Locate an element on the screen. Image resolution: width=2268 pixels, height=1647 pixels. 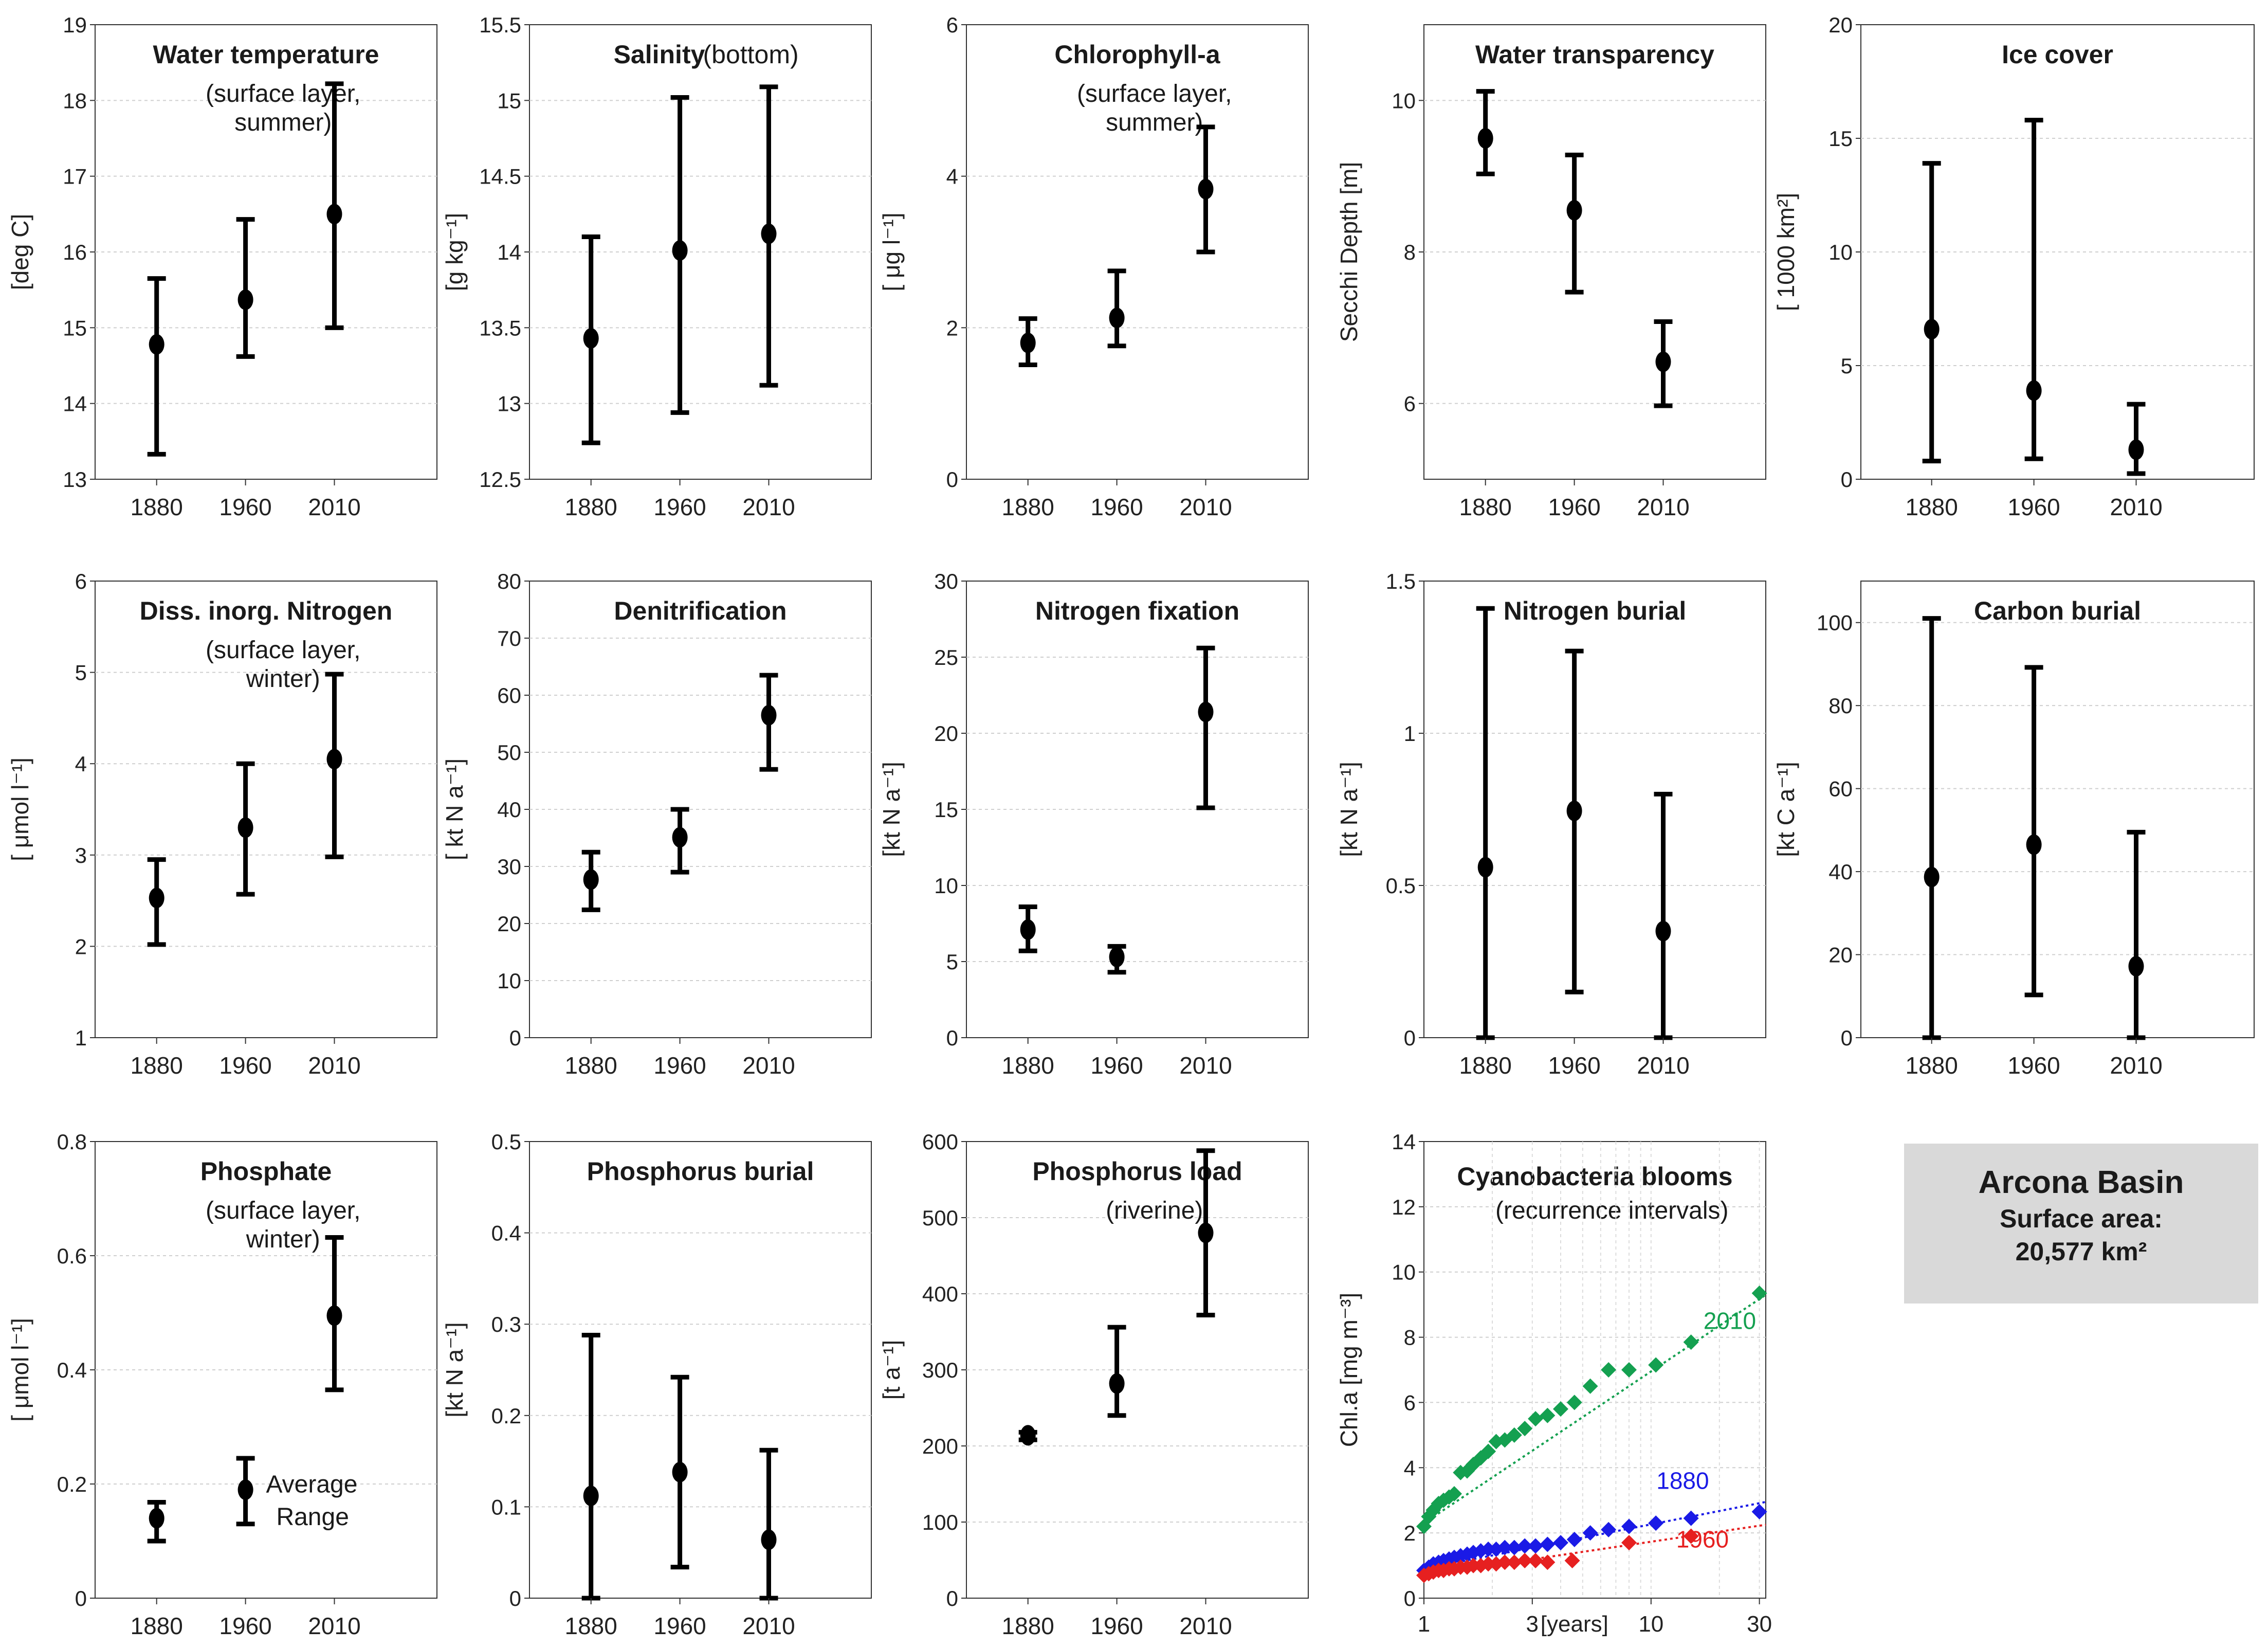
panel-13-xtick-label-1960: 1960 is located at coordinates (1116, 1626).